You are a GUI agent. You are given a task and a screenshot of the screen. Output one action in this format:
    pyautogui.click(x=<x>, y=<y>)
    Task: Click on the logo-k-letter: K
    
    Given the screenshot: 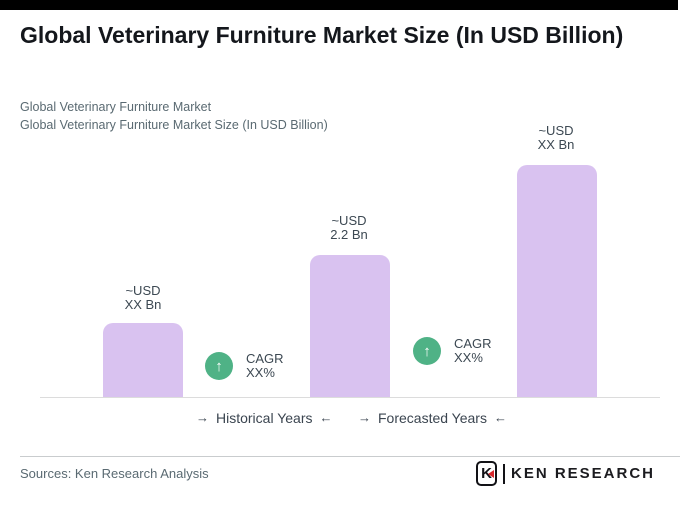 What is the action you would take?
    pyautogui.click(x=486, y=473)
    